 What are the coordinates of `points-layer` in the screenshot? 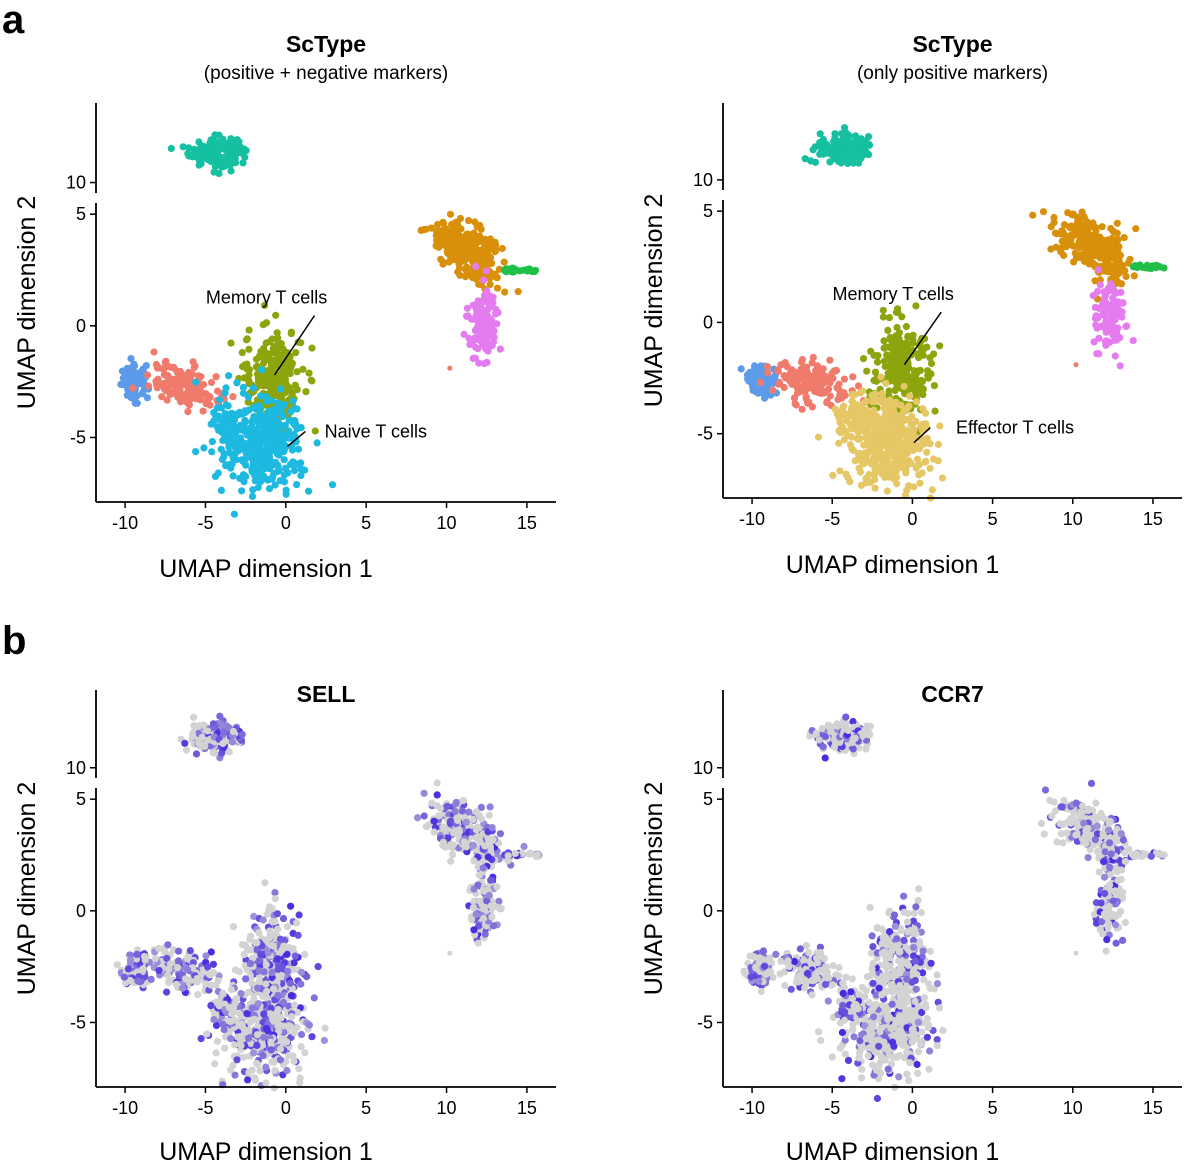 It's located at (328, 902).